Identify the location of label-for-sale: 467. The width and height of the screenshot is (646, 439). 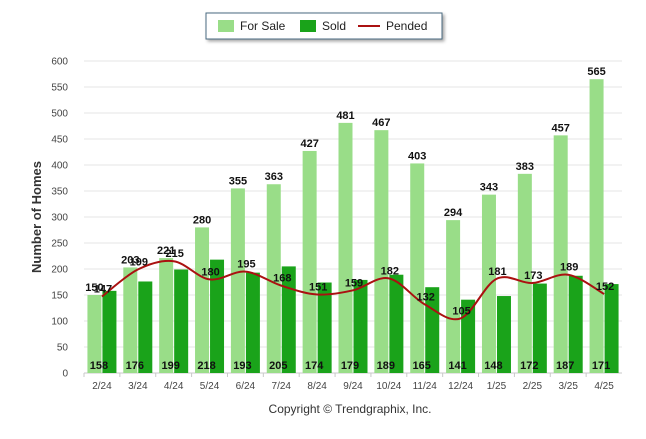
(381, 123).